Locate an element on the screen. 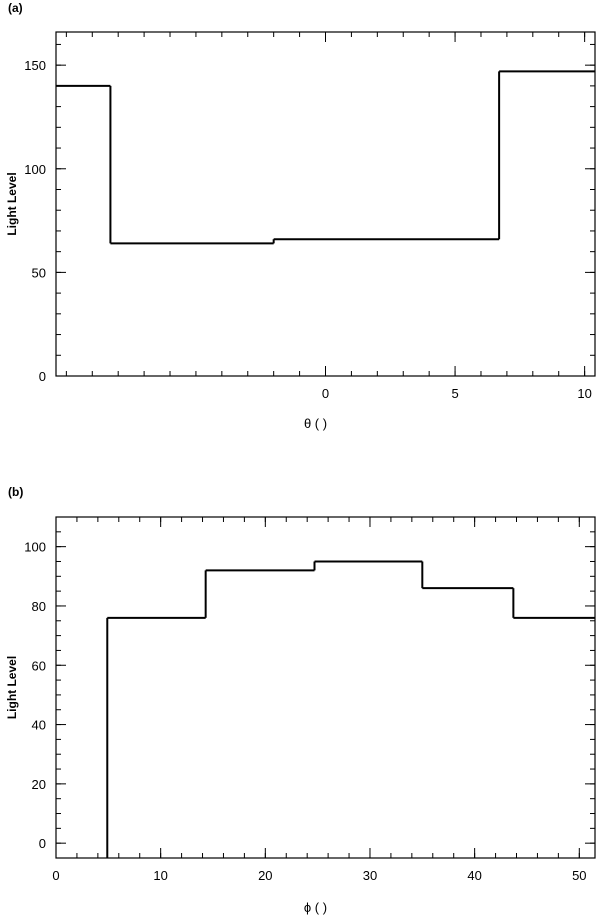  y-tick-label: 50 is located at coordinates (39, 272).